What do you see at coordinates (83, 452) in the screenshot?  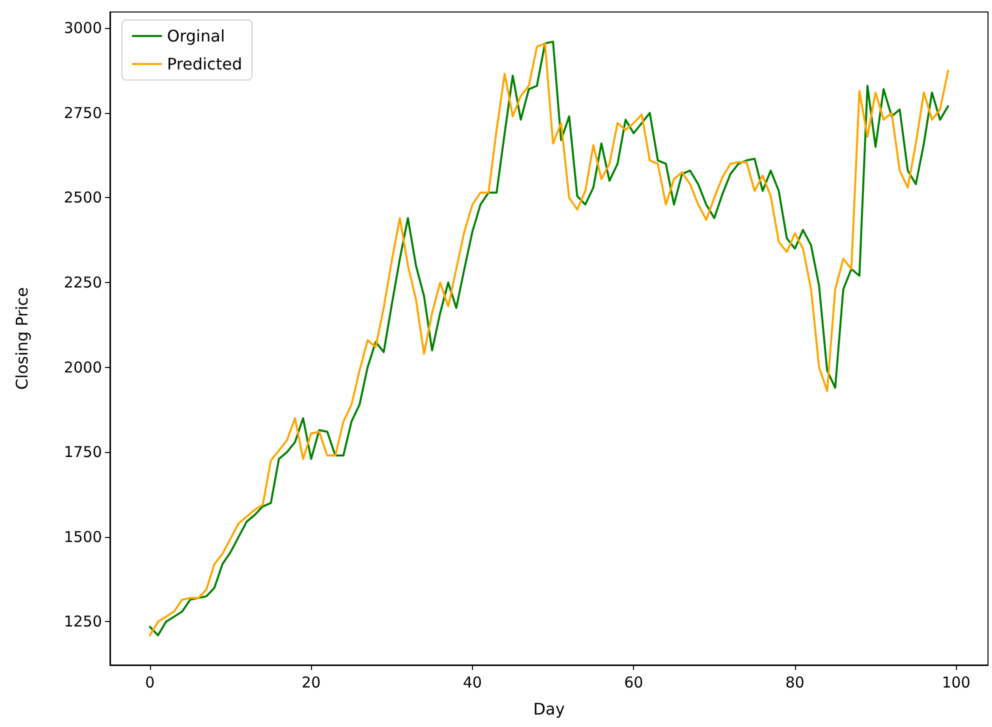 I see `y-tick-label: 1750` at bounding box center [83, 452].